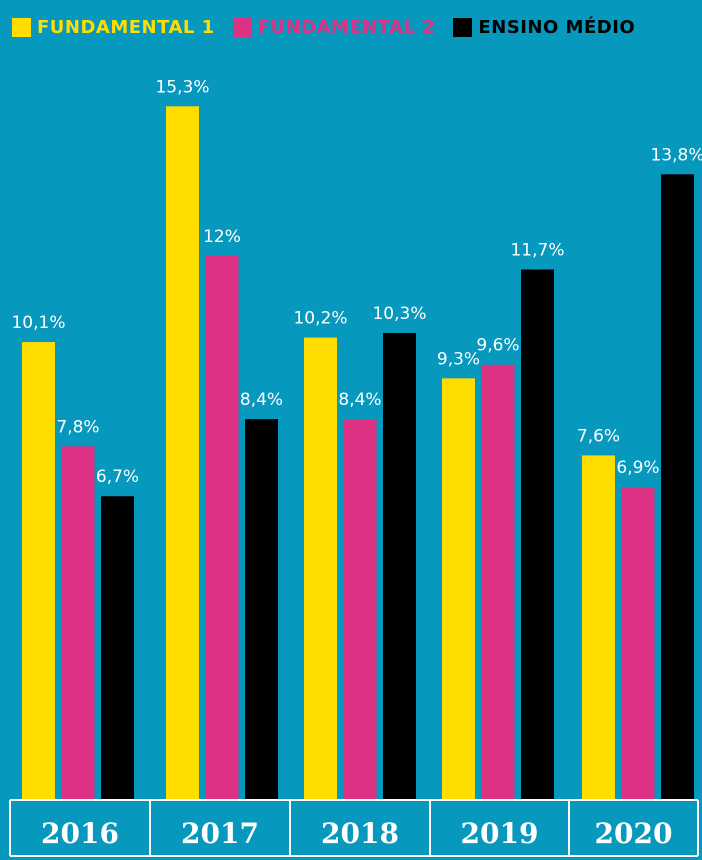 Image resolution: width=702 pixels, height=860 pixels. I want to click on x-tick-label-2018: 2018, so click(360, 833).